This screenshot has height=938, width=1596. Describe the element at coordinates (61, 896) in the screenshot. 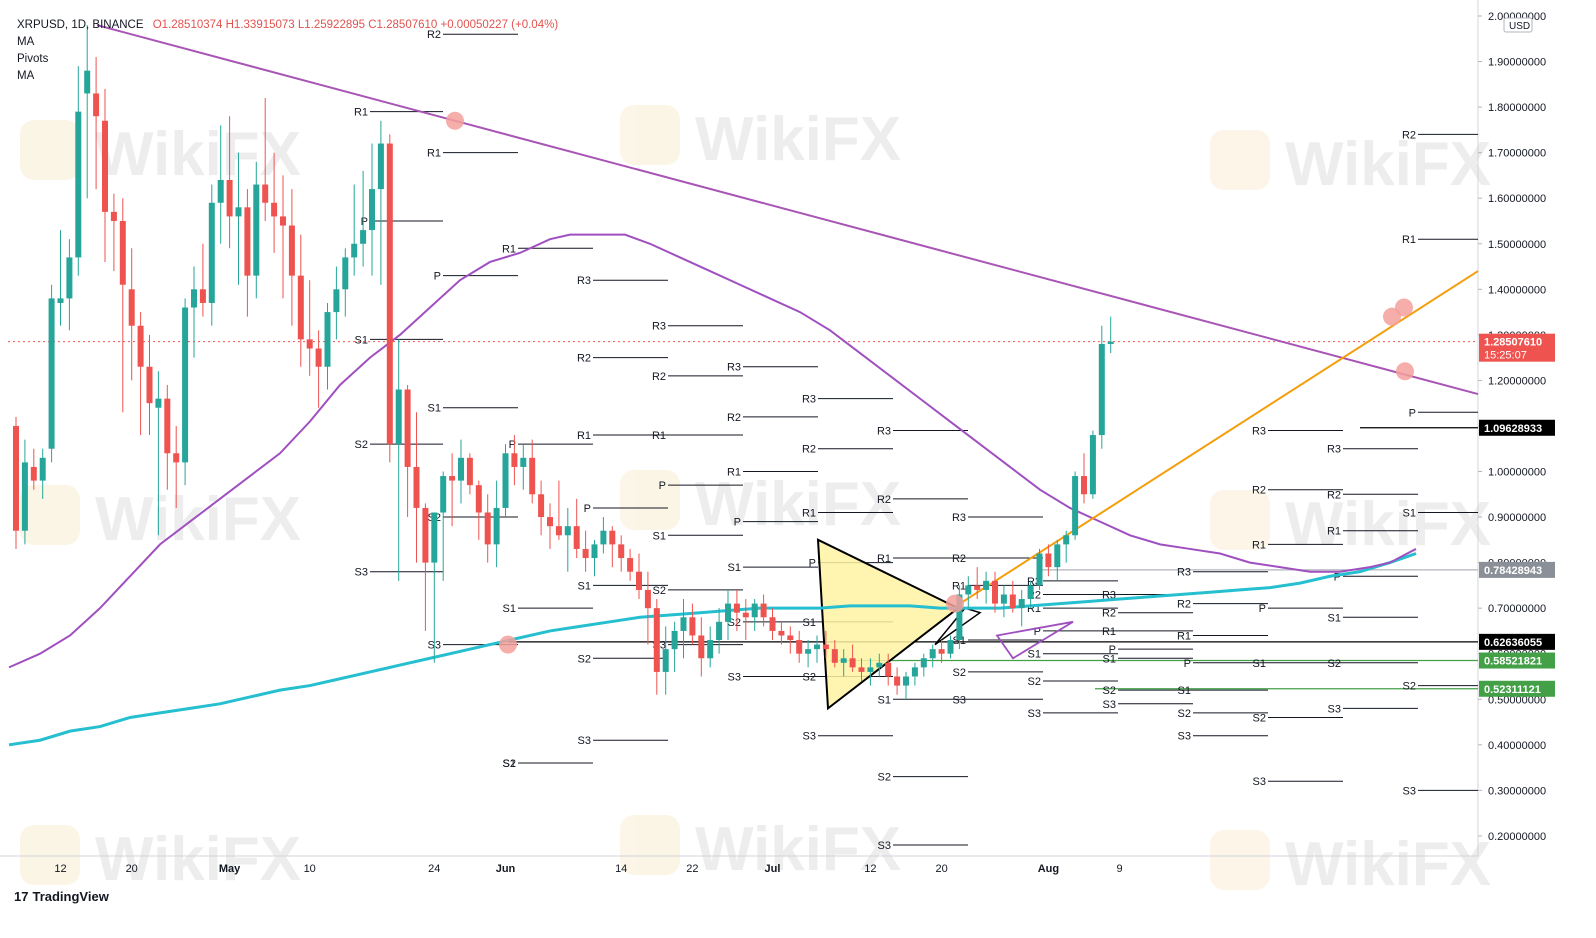

I see `tradingview-logo: 17 TradingView` at that location.